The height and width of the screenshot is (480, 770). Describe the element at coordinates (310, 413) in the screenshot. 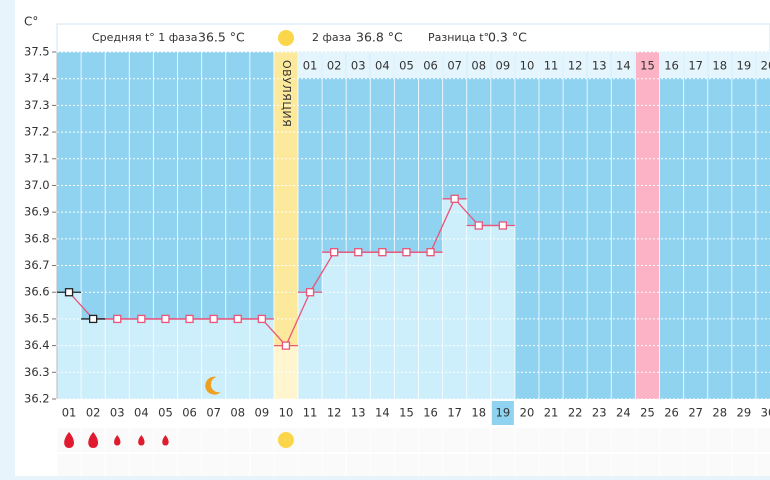

I see `x-tick-label: 11` at that location.